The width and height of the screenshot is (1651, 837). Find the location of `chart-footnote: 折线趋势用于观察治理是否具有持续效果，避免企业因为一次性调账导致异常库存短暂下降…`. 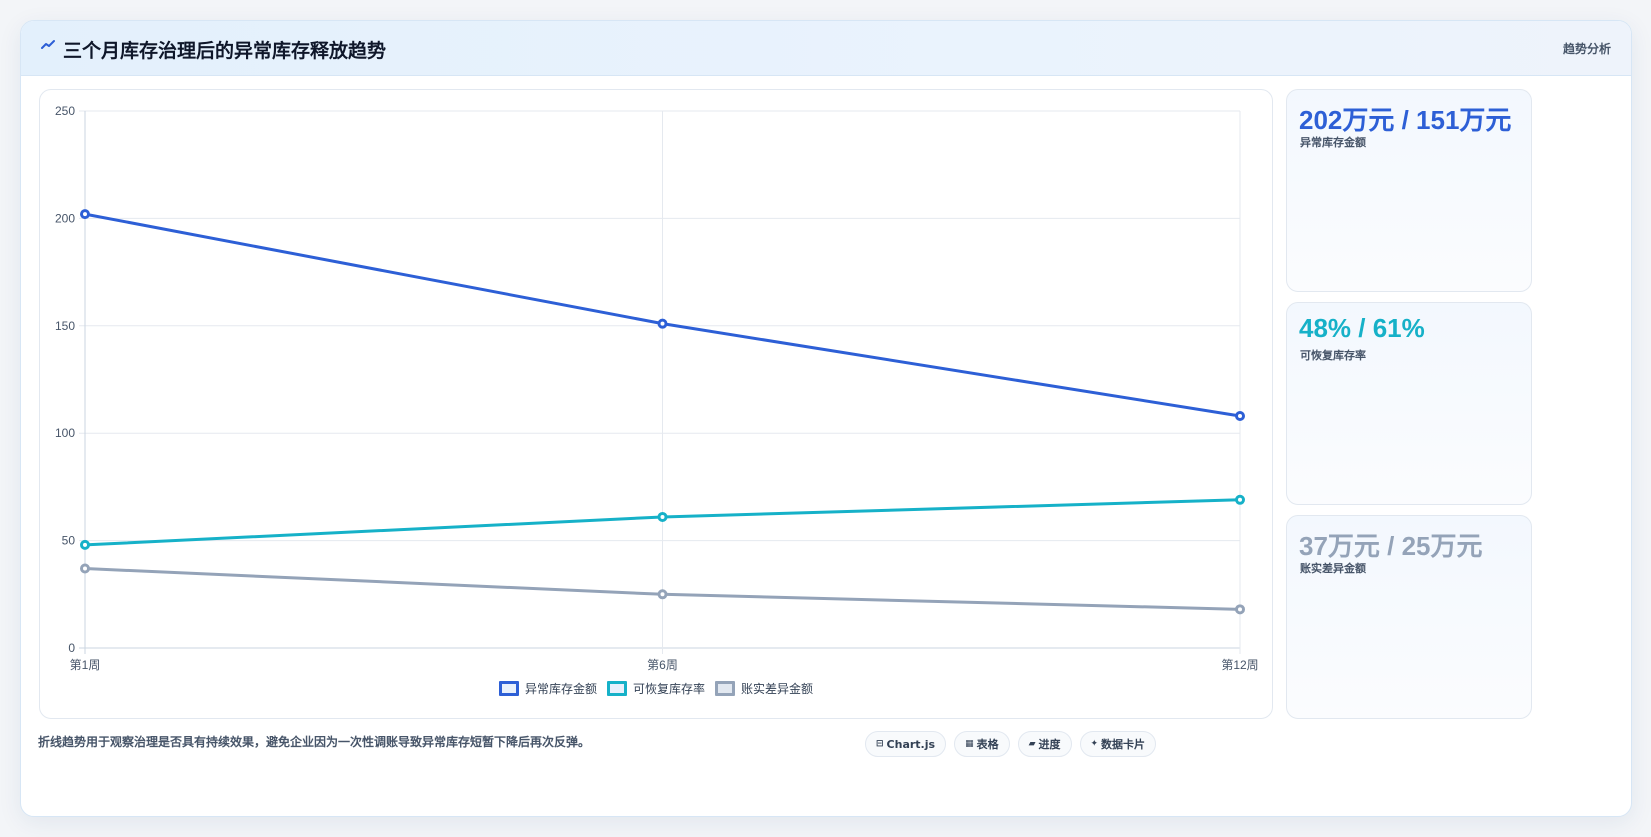

chart-footnote: 折线趋势用于观察治理是否具有持续效果，避免企业因为一次性调账导致异常库存短暂下降… is located at coordinates (314, 742).